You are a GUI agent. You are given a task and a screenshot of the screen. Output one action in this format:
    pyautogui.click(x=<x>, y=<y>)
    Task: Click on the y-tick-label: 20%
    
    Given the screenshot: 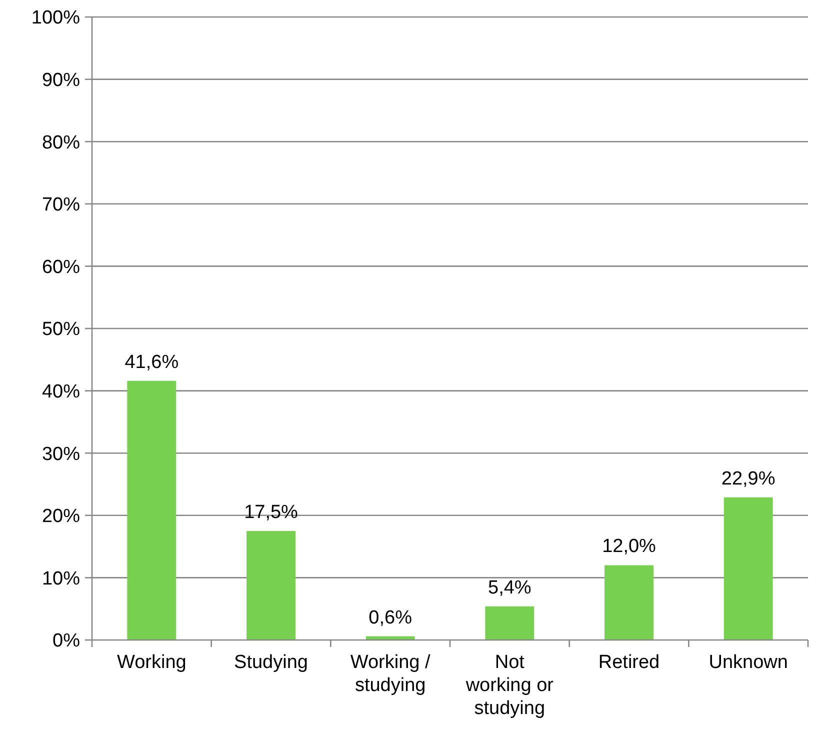 What is the action you would take?
    pyautogui.click(x=61, y=517)
    